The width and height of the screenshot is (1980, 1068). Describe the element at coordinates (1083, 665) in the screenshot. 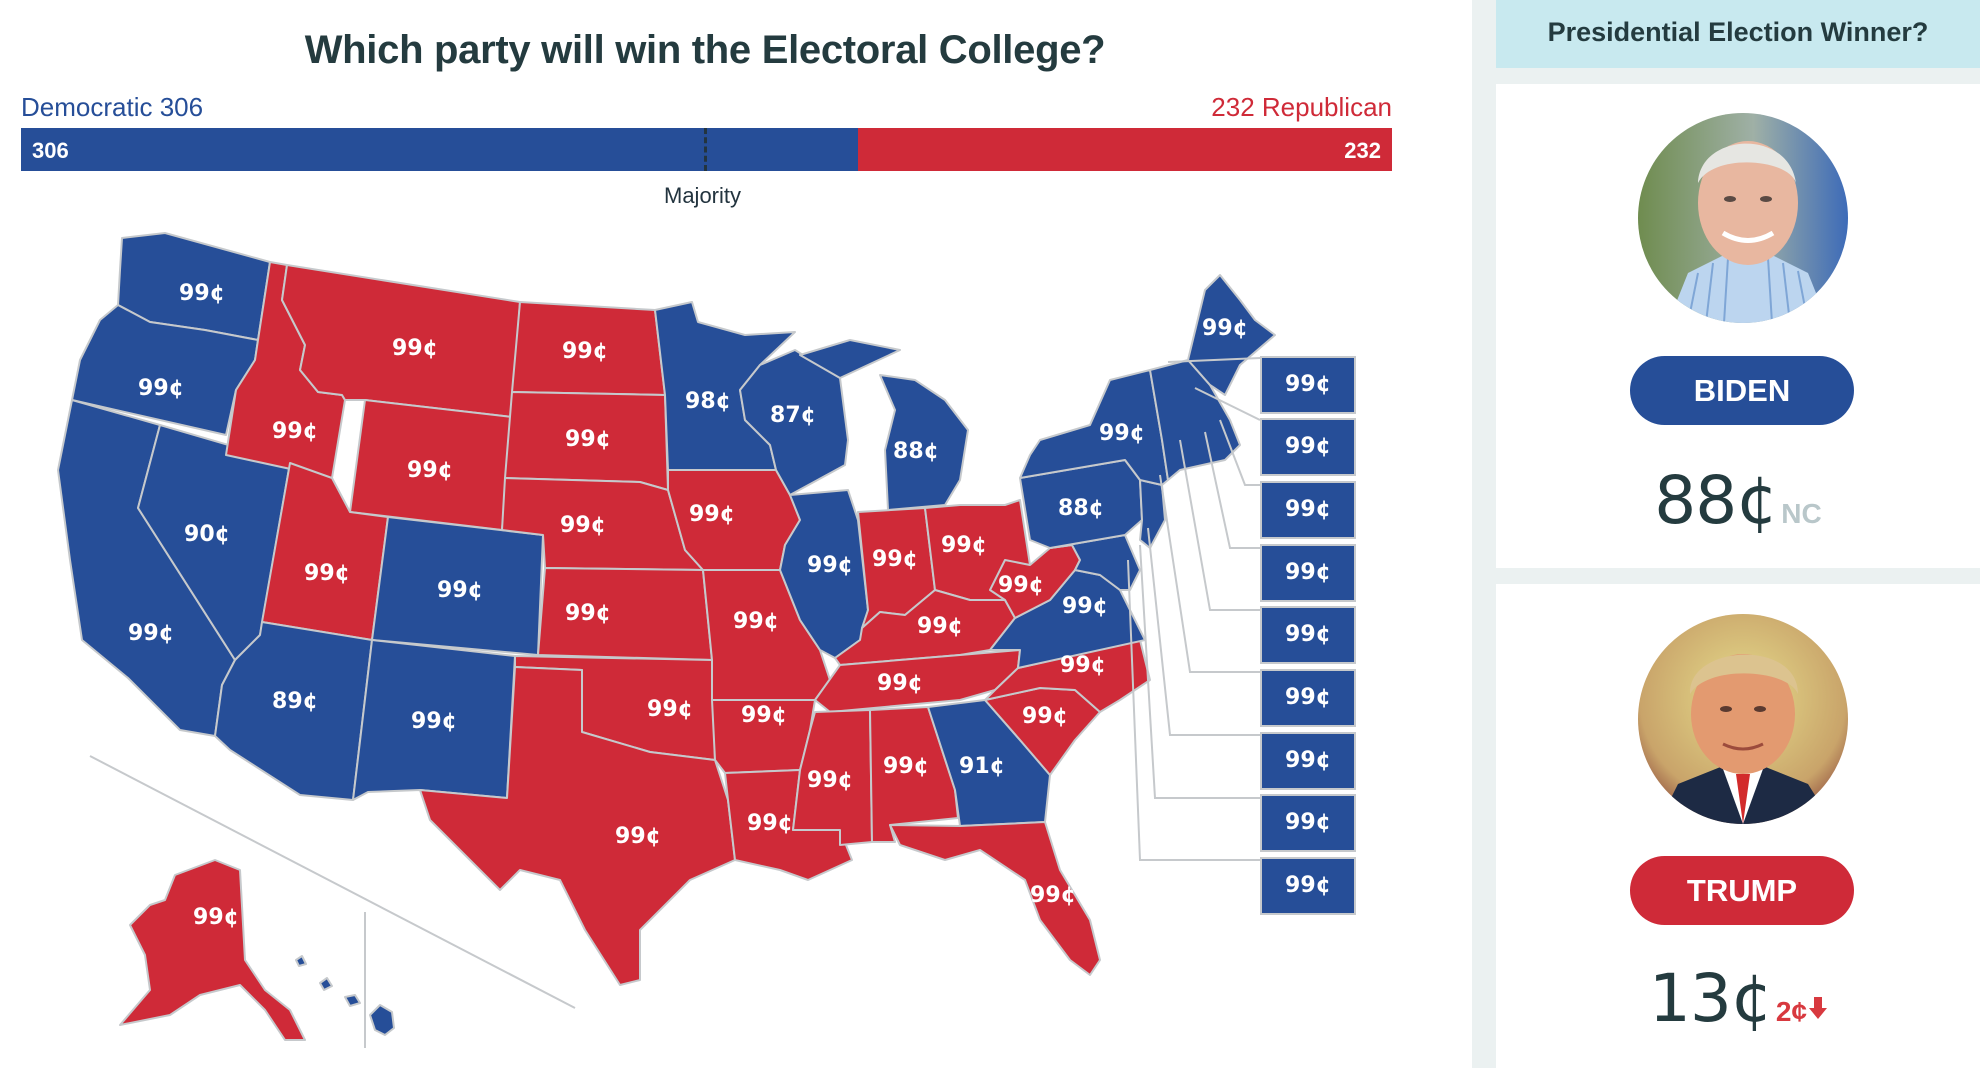

I see `label-nc: 99¢` at that location.